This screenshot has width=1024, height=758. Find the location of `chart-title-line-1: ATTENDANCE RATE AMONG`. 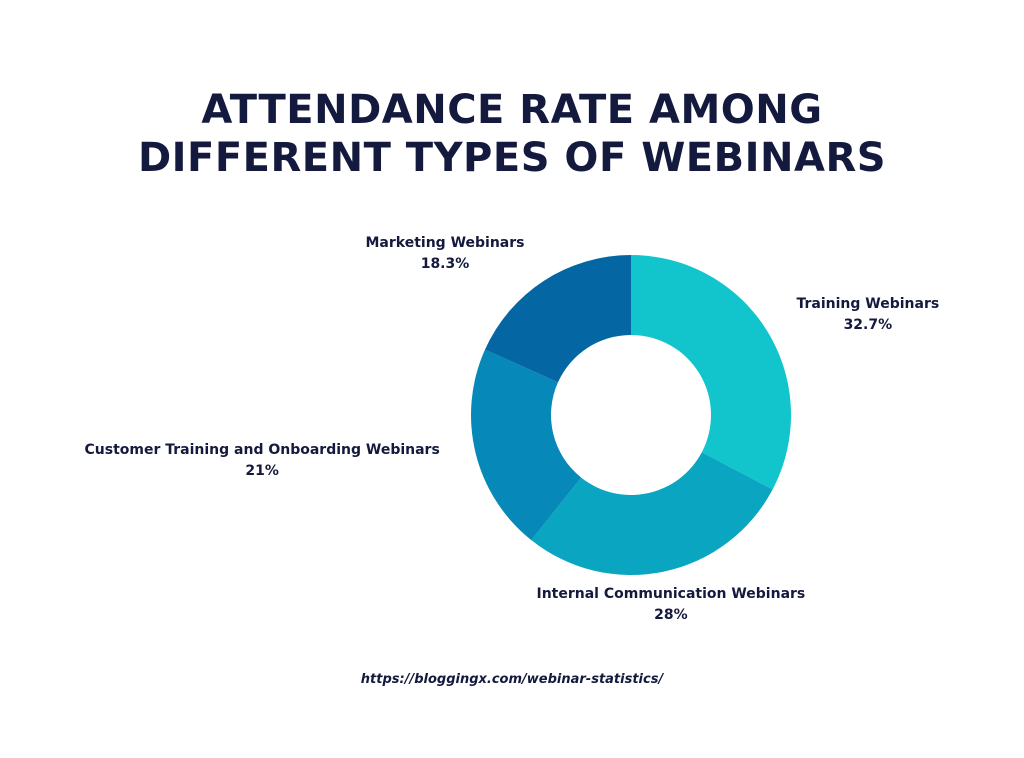

chart-title-line-1: ATTENDANCE RATE AMONG is located at coordinates (512, 110).